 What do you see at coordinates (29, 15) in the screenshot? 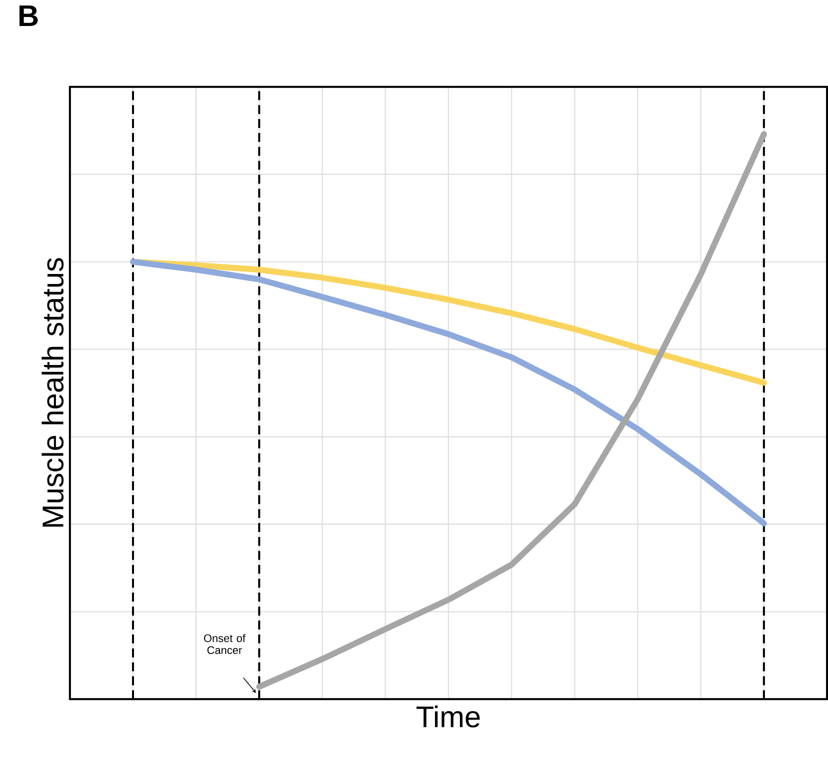
I see `chart-title: B` at bounding box center [29, 15].